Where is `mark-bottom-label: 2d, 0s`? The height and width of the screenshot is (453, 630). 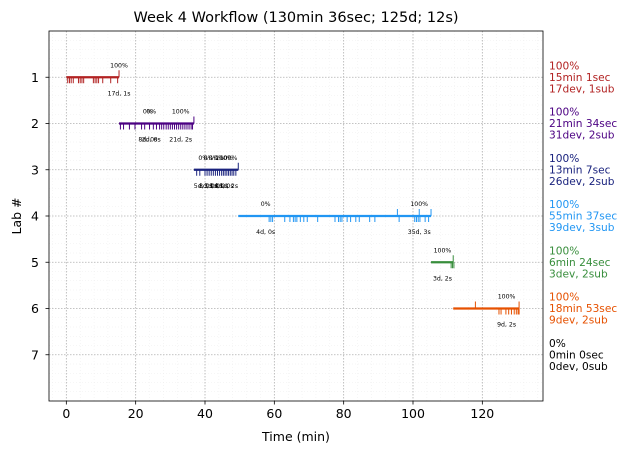
mark-bottom-label: 2d, 0s is located at coordinates (151, 140).